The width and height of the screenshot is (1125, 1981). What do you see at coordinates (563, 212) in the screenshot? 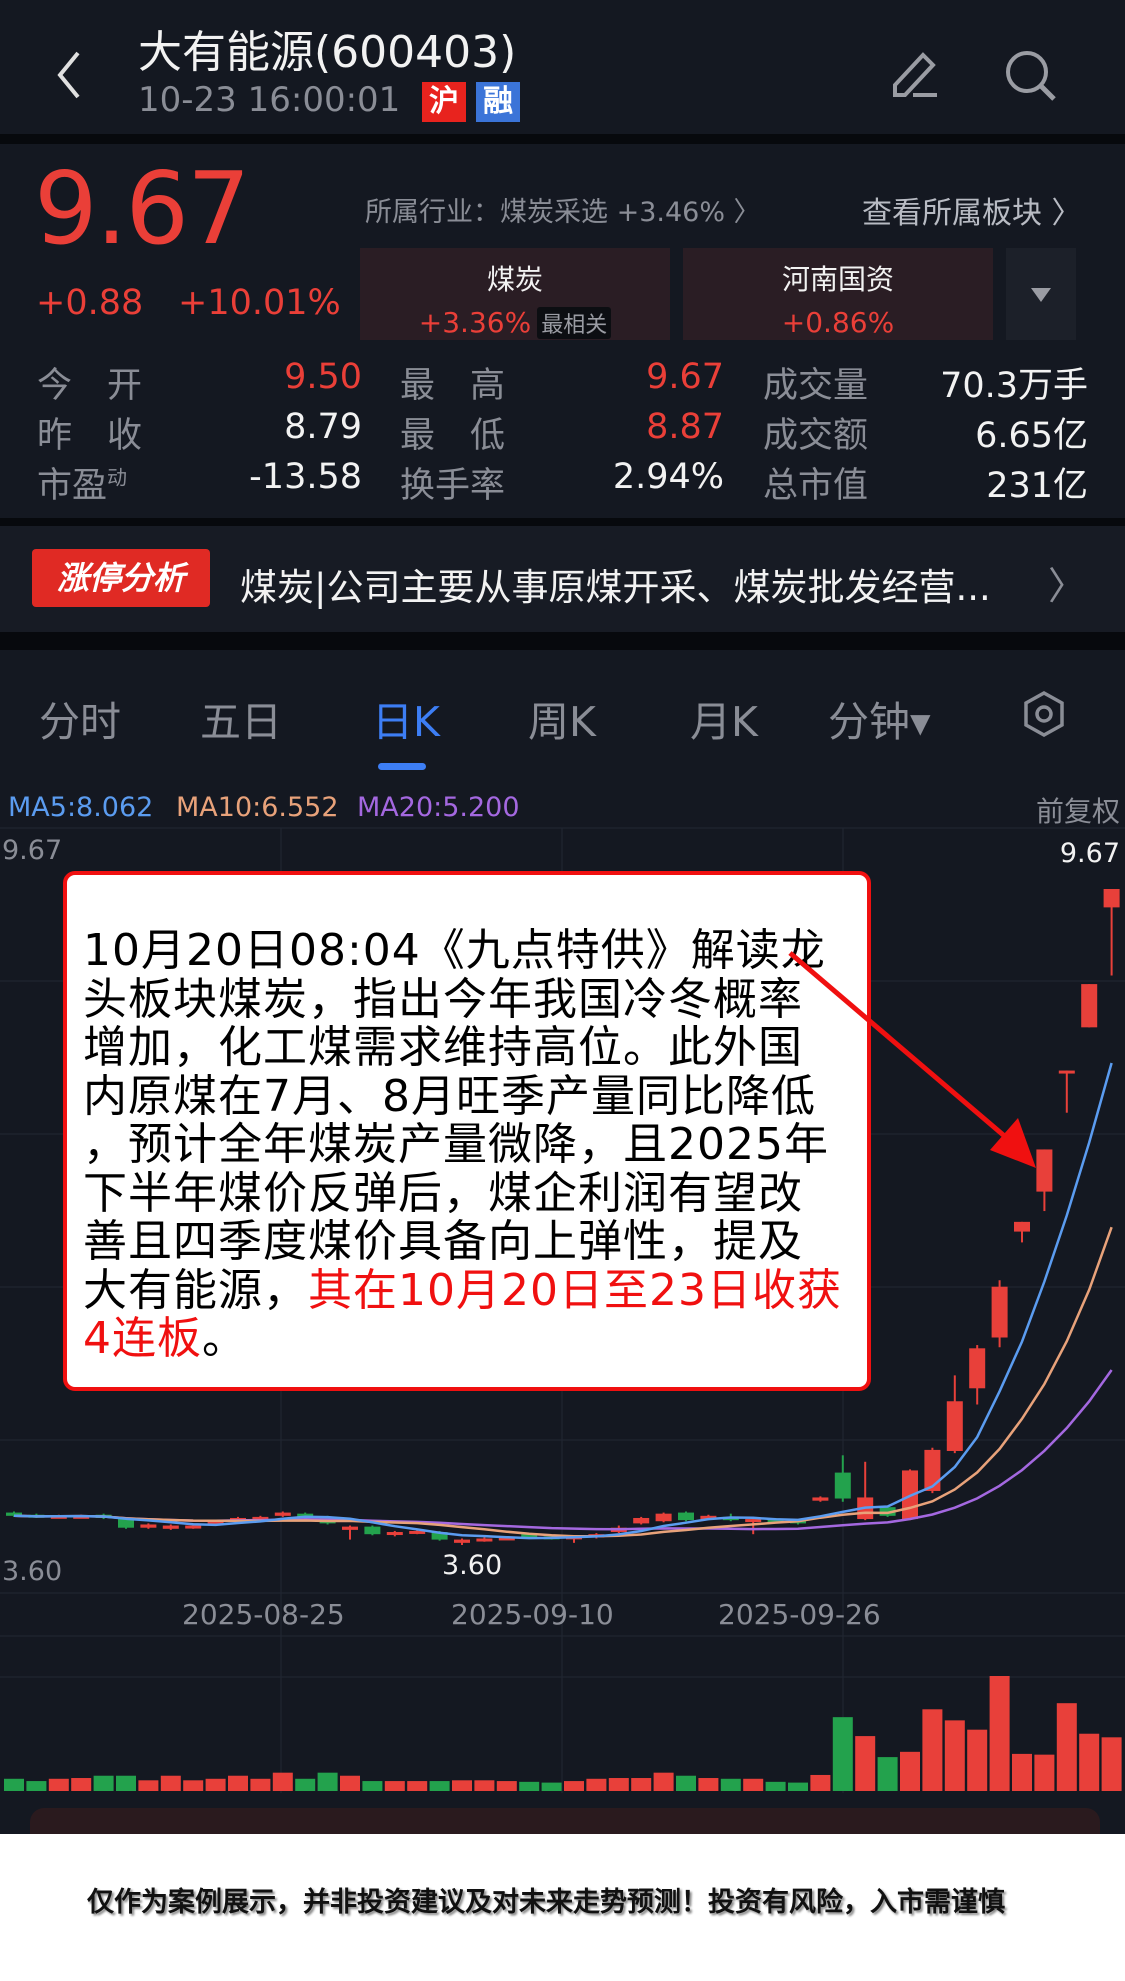
I see `industry-link: 所属行业：煤炭采选 +3.46% 〉` at bounding box center [563, 212].